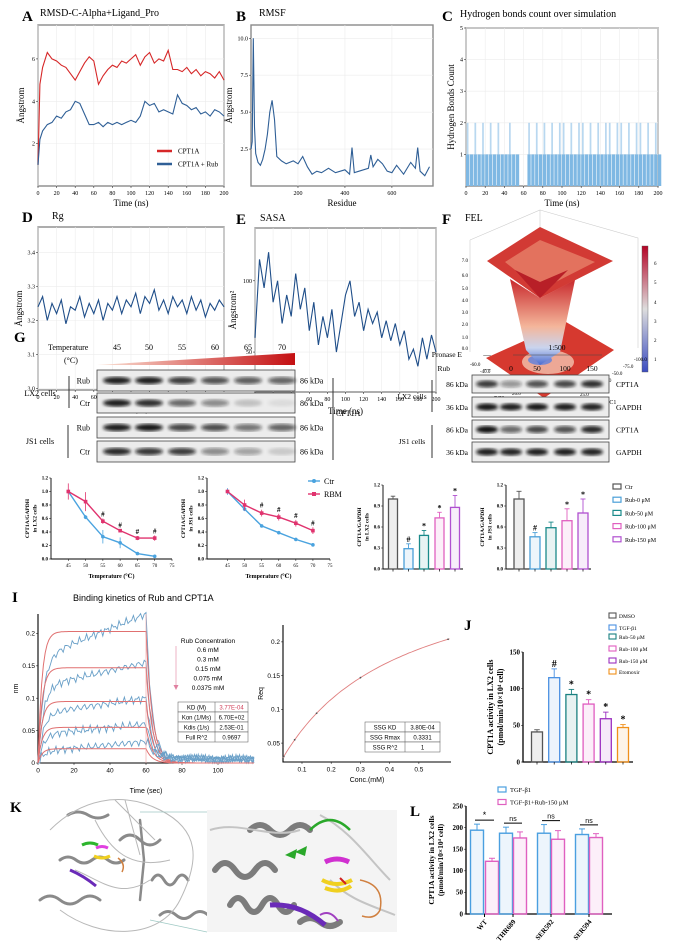 This screenshot has height=951, width=677. What do you see at coordinates (188, 152) in the screenshot?
I see `legend-label: CPT1A` at bounding box center [188, 152].